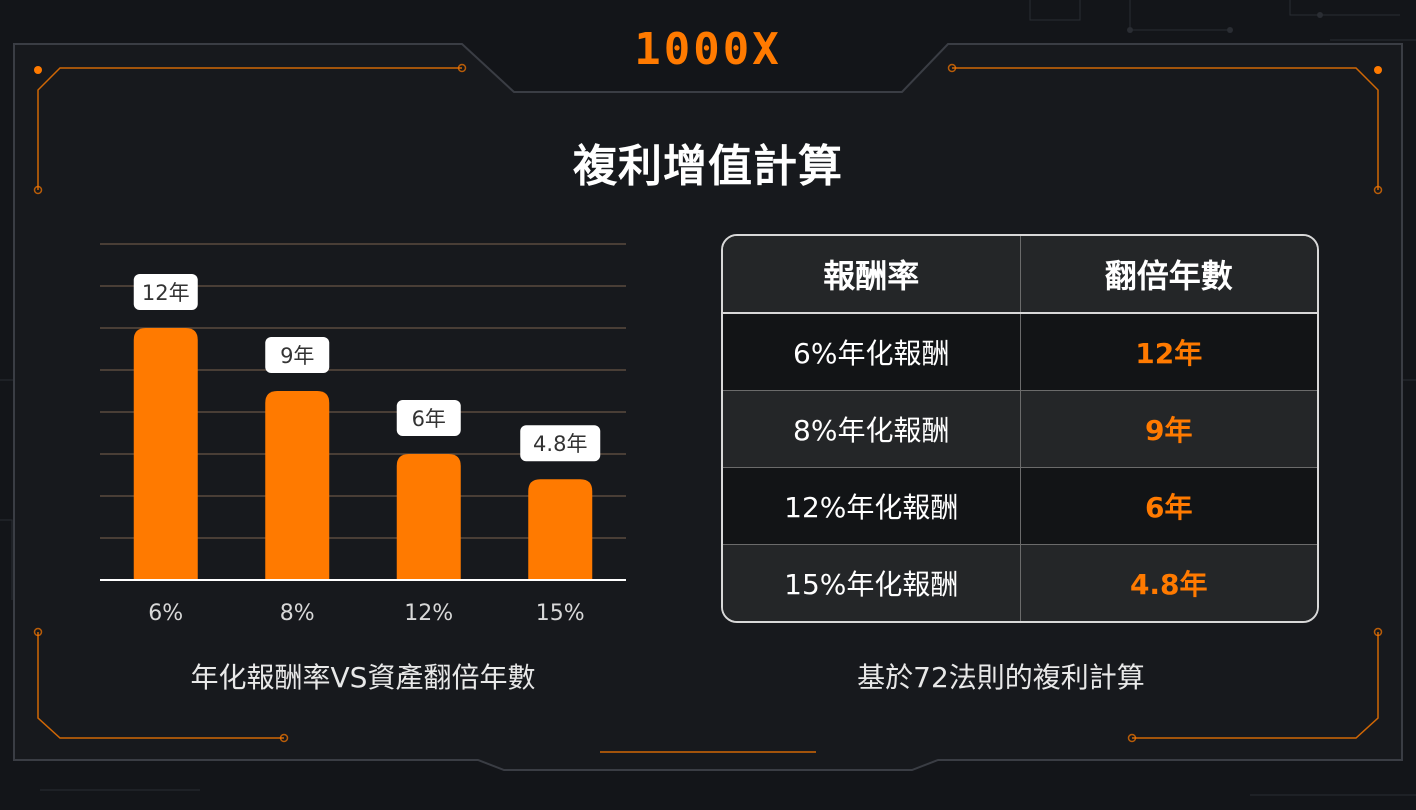 This screenshot has height=810, width=1416. Describe the element at coordinates (363, 677) in the screenshot. I see `chart-caption: 年化報酬率VS資產翻倍年數` at that location.